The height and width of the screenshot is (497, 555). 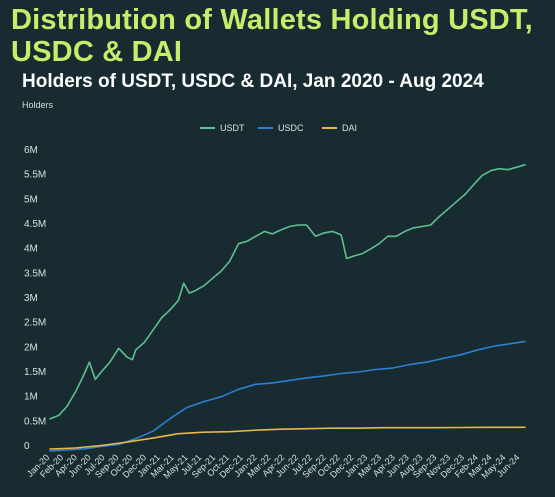 I want to click on y-tick-label: 3.5M, so click(x=35, y=273).